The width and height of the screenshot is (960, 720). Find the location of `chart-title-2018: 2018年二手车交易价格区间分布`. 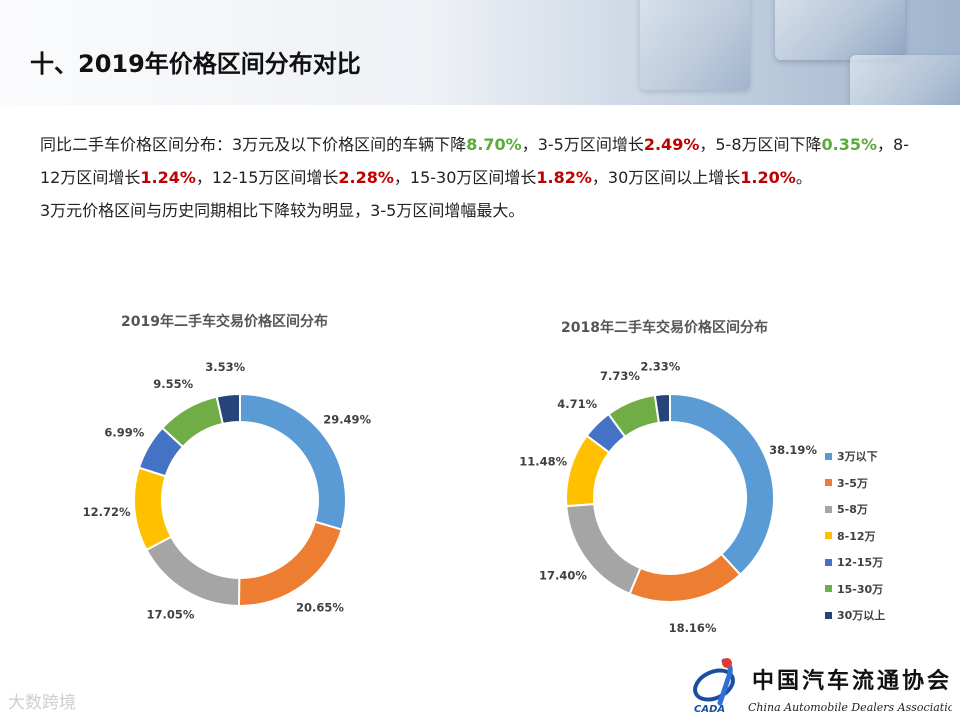

chart-title-2018: 2018年二手车交易价格区间分布 is located at coordinates (664, 328).